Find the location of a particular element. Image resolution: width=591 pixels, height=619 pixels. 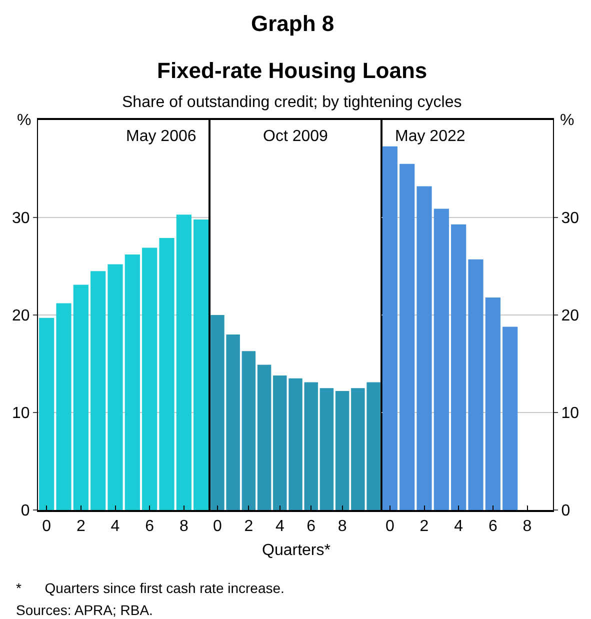

text: May 2022 is located at coordinates (430, 136).